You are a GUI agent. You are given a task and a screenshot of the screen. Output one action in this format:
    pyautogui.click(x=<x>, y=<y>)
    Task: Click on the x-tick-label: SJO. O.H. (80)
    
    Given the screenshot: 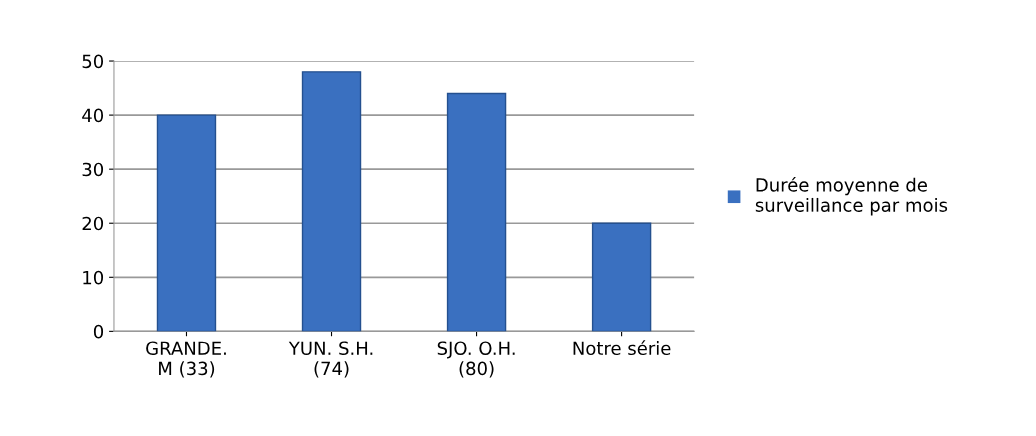 What is the action you would take?
    pyautogui.click(x=476, y=359)
    